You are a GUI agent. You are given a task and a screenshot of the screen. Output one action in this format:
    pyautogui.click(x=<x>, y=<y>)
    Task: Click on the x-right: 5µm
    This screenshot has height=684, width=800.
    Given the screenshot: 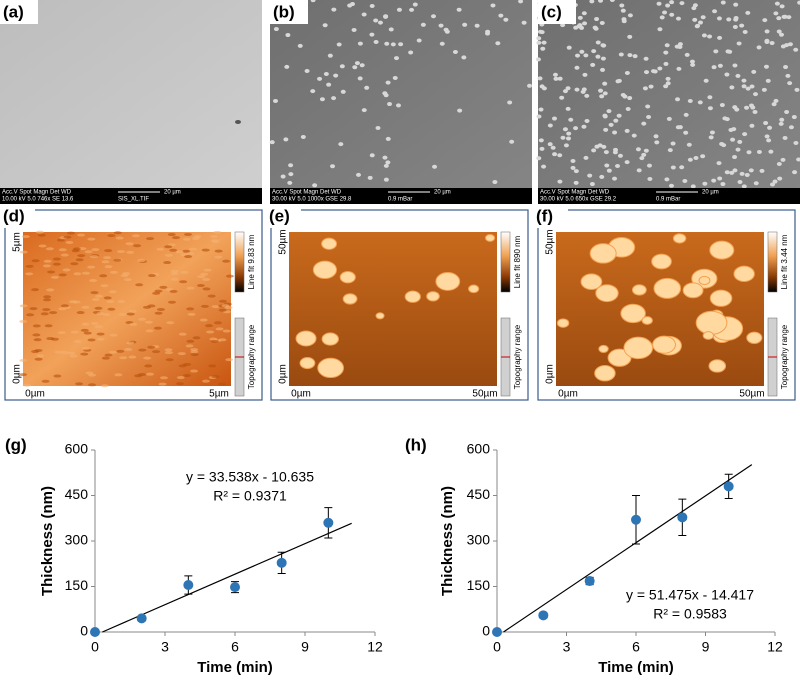 What is the action you would take?
    pyautogui.click(x=219, y=394)
    